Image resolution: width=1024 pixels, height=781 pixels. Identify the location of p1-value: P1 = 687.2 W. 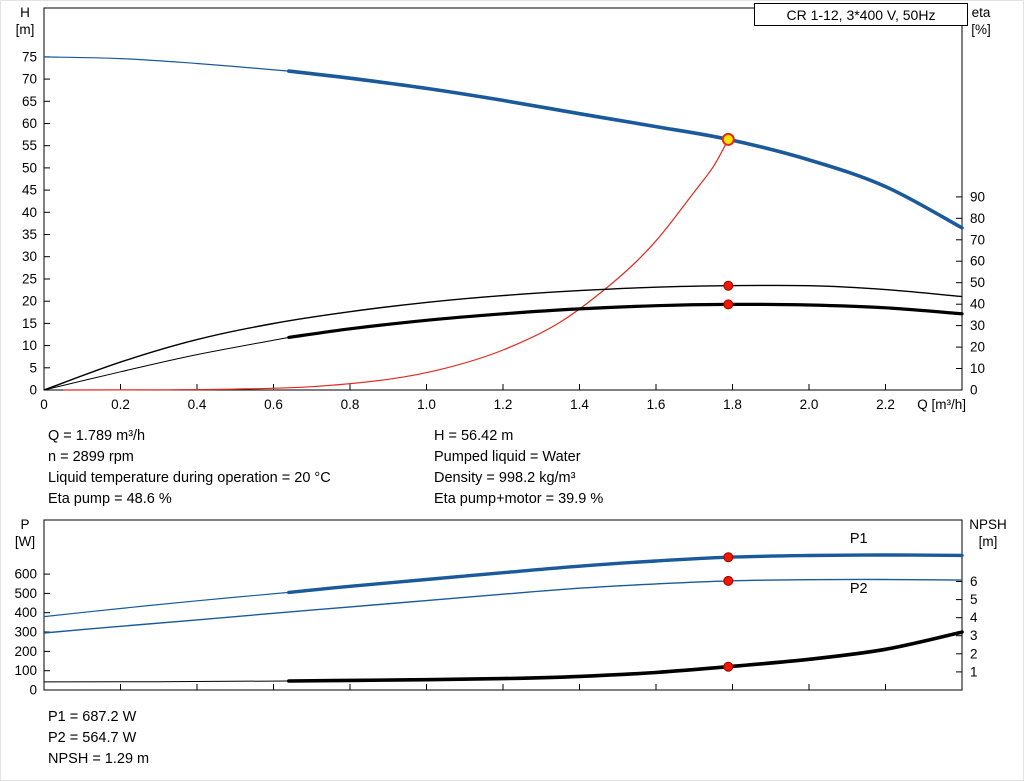
(92, 717).